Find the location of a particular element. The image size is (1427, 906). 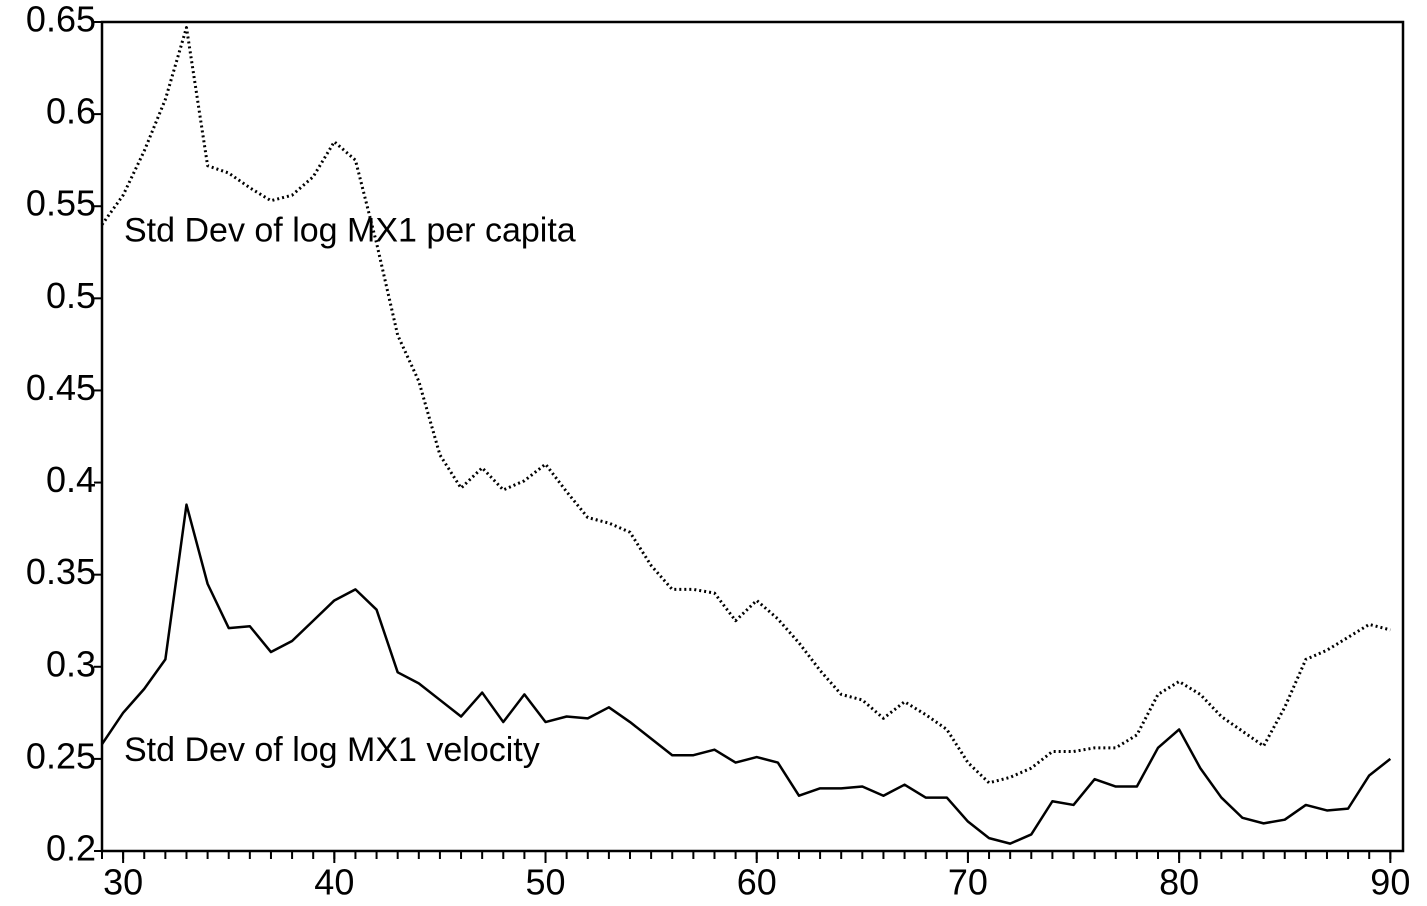

y-tick-label: 0.25 is located at coordinates (61, 755).